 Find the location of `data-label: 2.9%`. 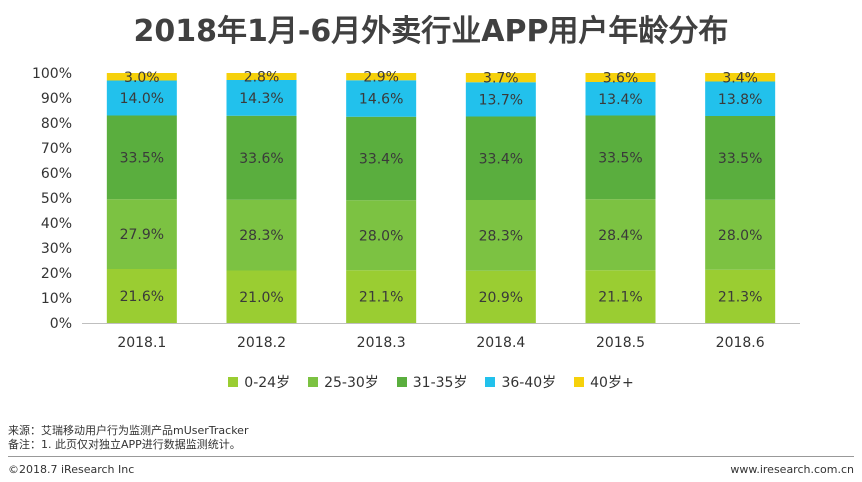

data-label: 2.9% is located at coordinates (381, 78).